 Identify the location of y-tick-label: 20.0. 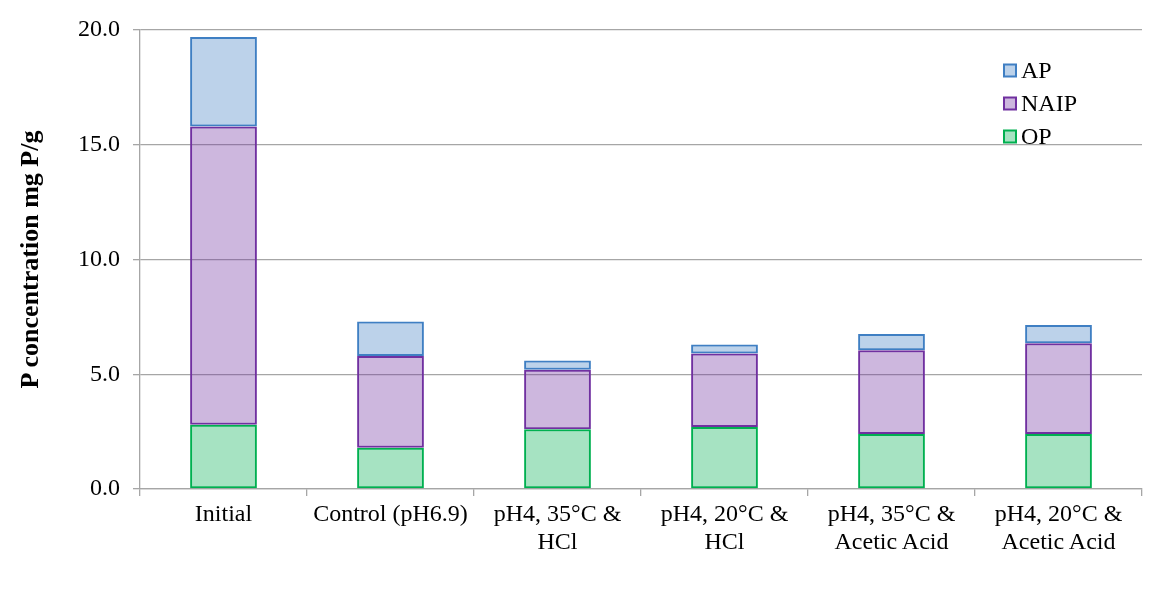
(99, 28).